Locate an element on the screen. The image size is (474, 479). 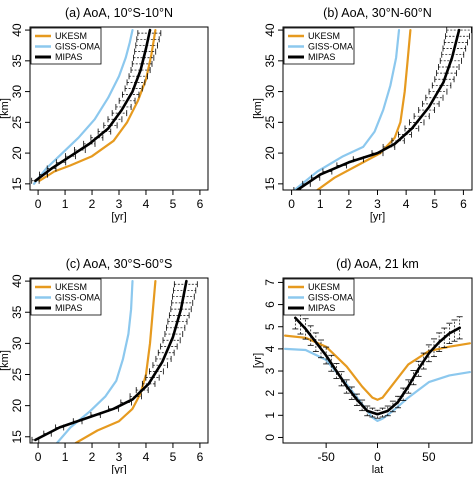
panel-title: (c) AoA, 30°S-60°S is located at coordinates (119, 264).